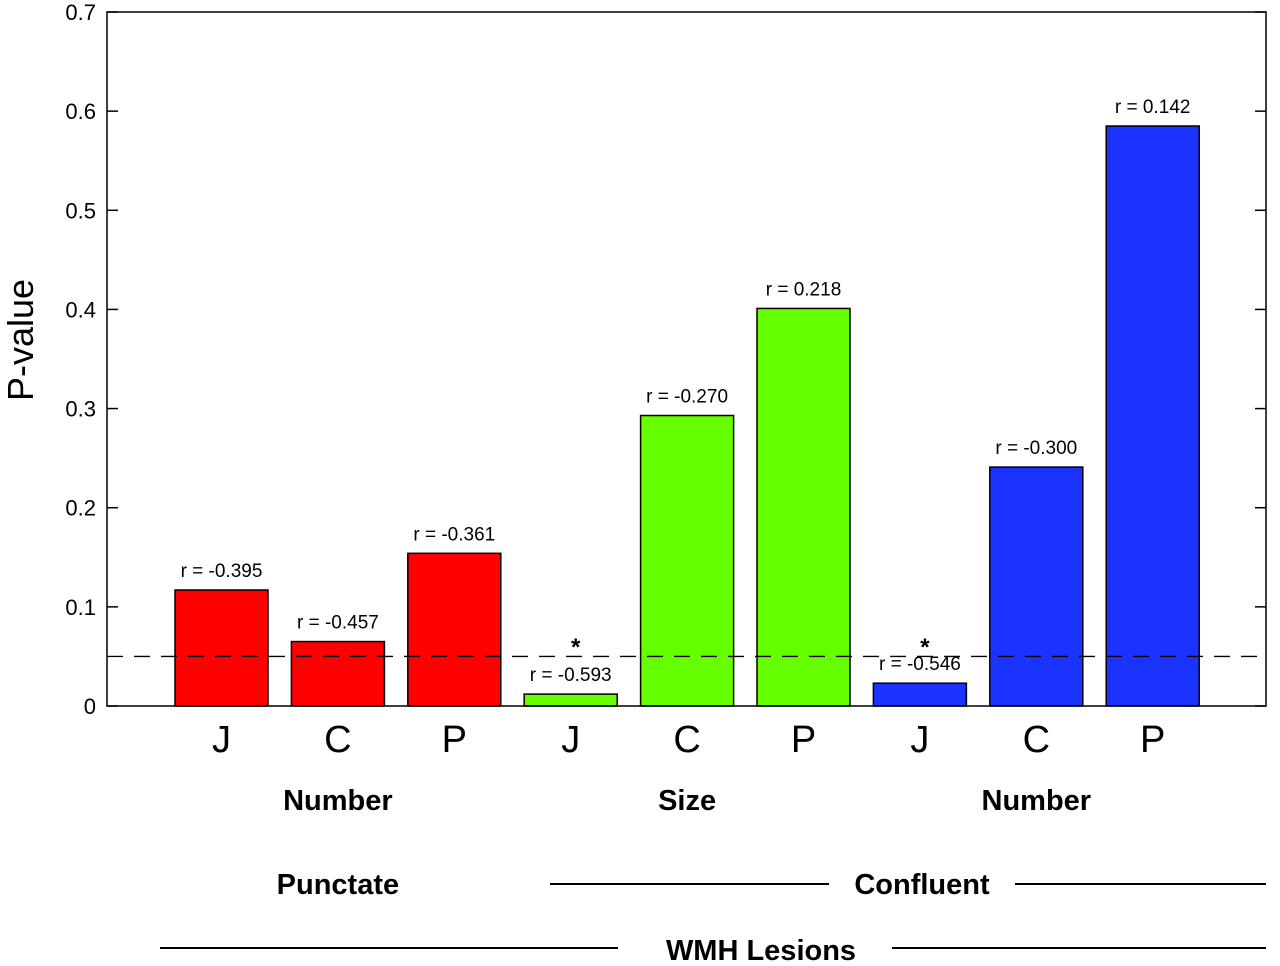  What do you see at coordinates (80, 607) in the screenshot?
I see `y-tick-label: 0.1` at bounding box center [80, 607].